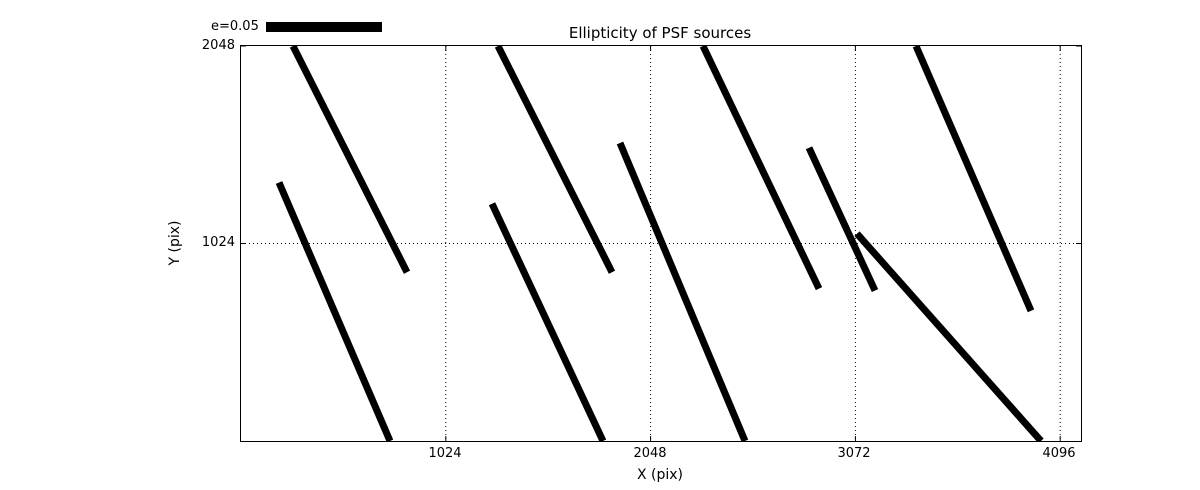  I want to click on x-tick-label-2048: 2048, so click(650, 453).